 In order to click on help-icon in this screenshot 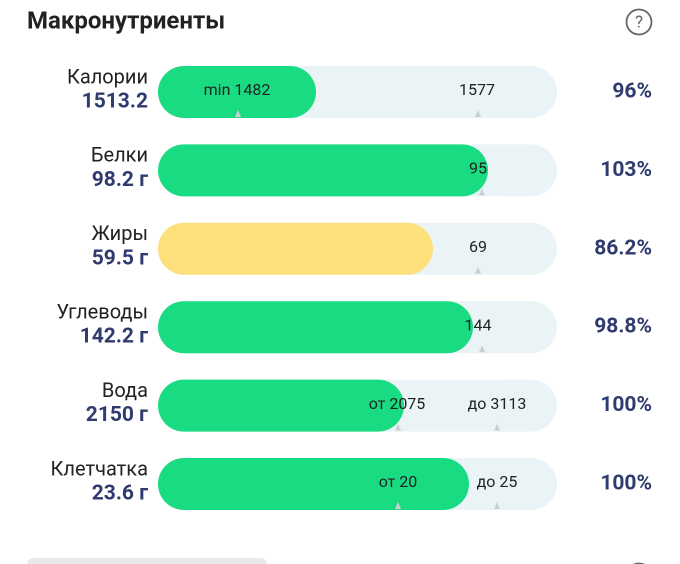, I will do `click(639, 22)`.